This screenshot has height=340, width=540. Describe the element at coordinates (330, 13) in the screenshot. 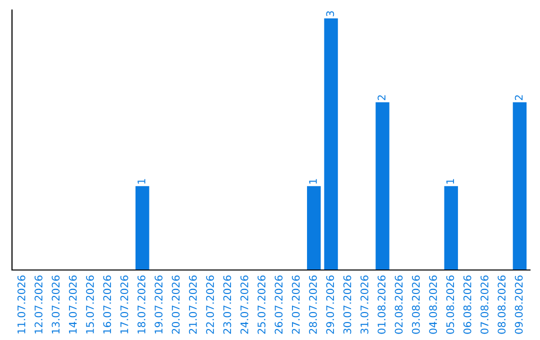

I see `data-label: 3` at that location.